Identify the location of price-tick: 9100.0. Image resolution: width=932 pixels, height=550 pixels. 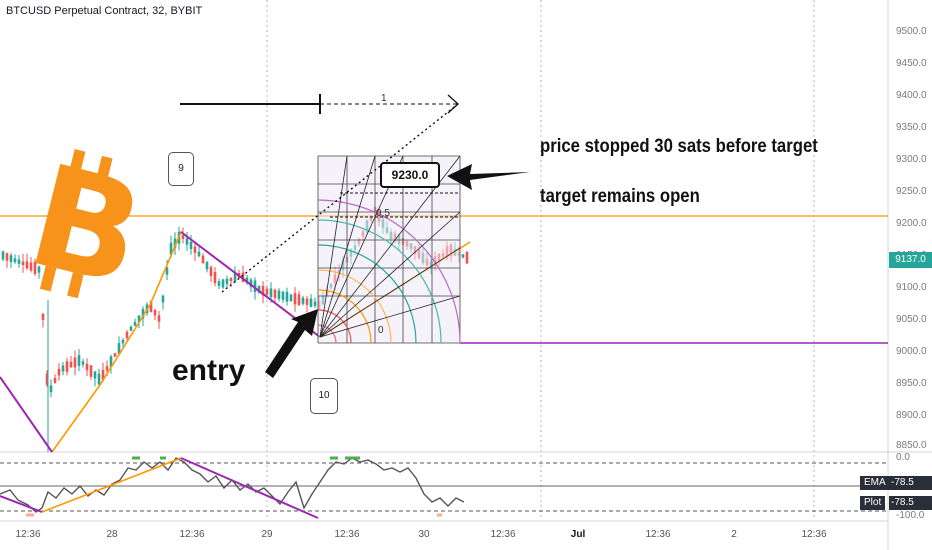
(911, 287).